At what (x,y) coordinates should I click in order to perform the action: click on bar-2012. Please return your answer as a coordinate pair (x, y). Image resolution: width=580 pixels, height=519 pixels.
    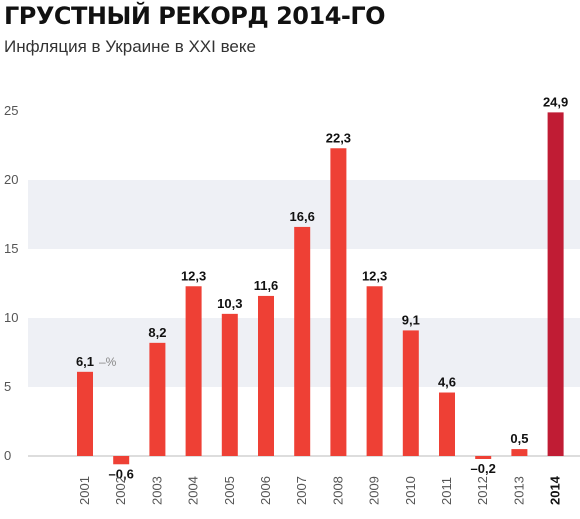
    Looking at the image, I should click on (483, 457).